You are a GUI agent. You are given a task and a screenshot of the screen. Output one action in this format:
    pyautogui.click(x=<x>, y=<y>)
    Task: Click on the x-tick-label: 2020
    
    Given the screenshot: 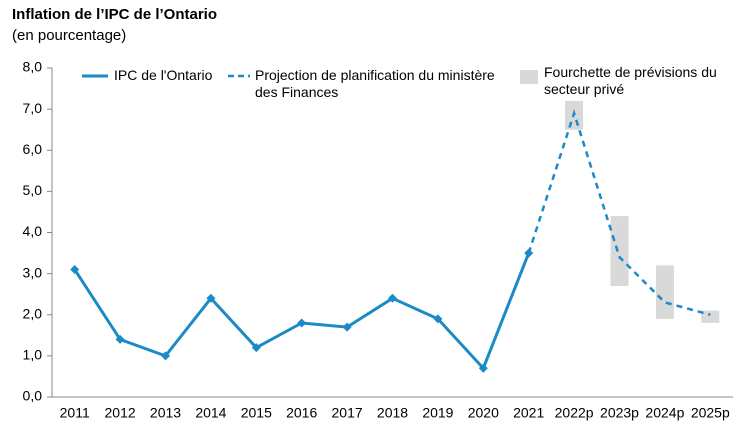 What is the action you would take?
    pyautogui.click(x=483, y=413)
    